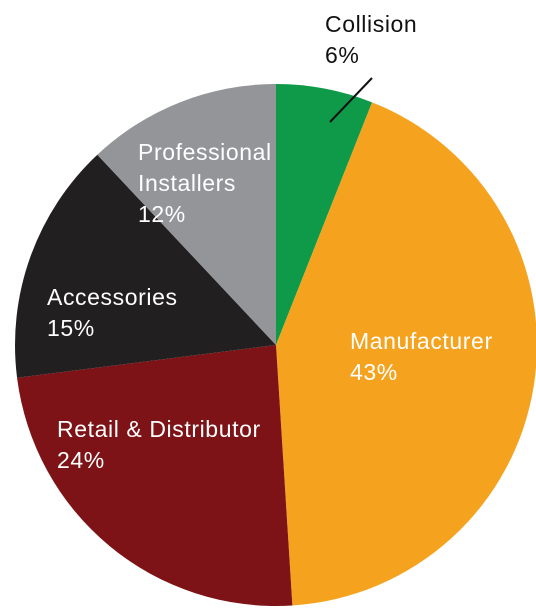  I want to click on slice-label-accessories: Accessories 15%, so click(112, 312).